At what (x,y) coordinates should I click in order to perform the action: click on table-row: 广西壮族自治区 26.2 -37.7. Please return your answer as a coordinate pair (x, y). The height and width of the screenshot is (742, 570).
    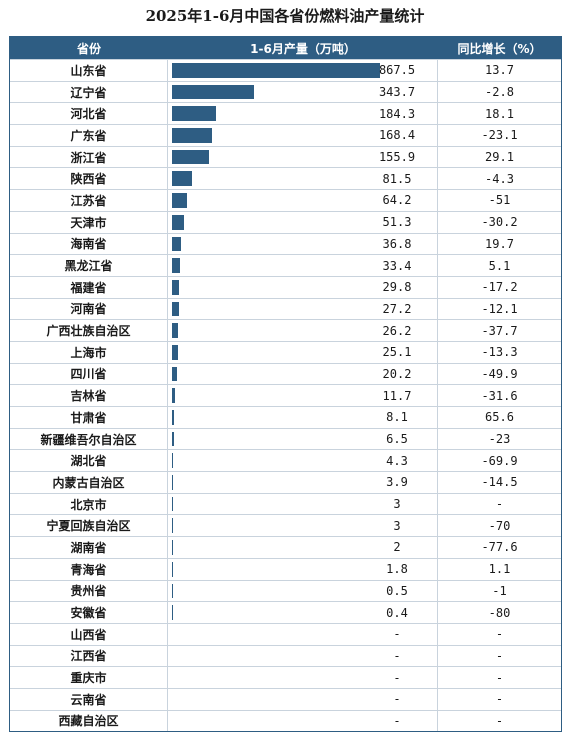
    Looking at the image, I should click on (285, 330).